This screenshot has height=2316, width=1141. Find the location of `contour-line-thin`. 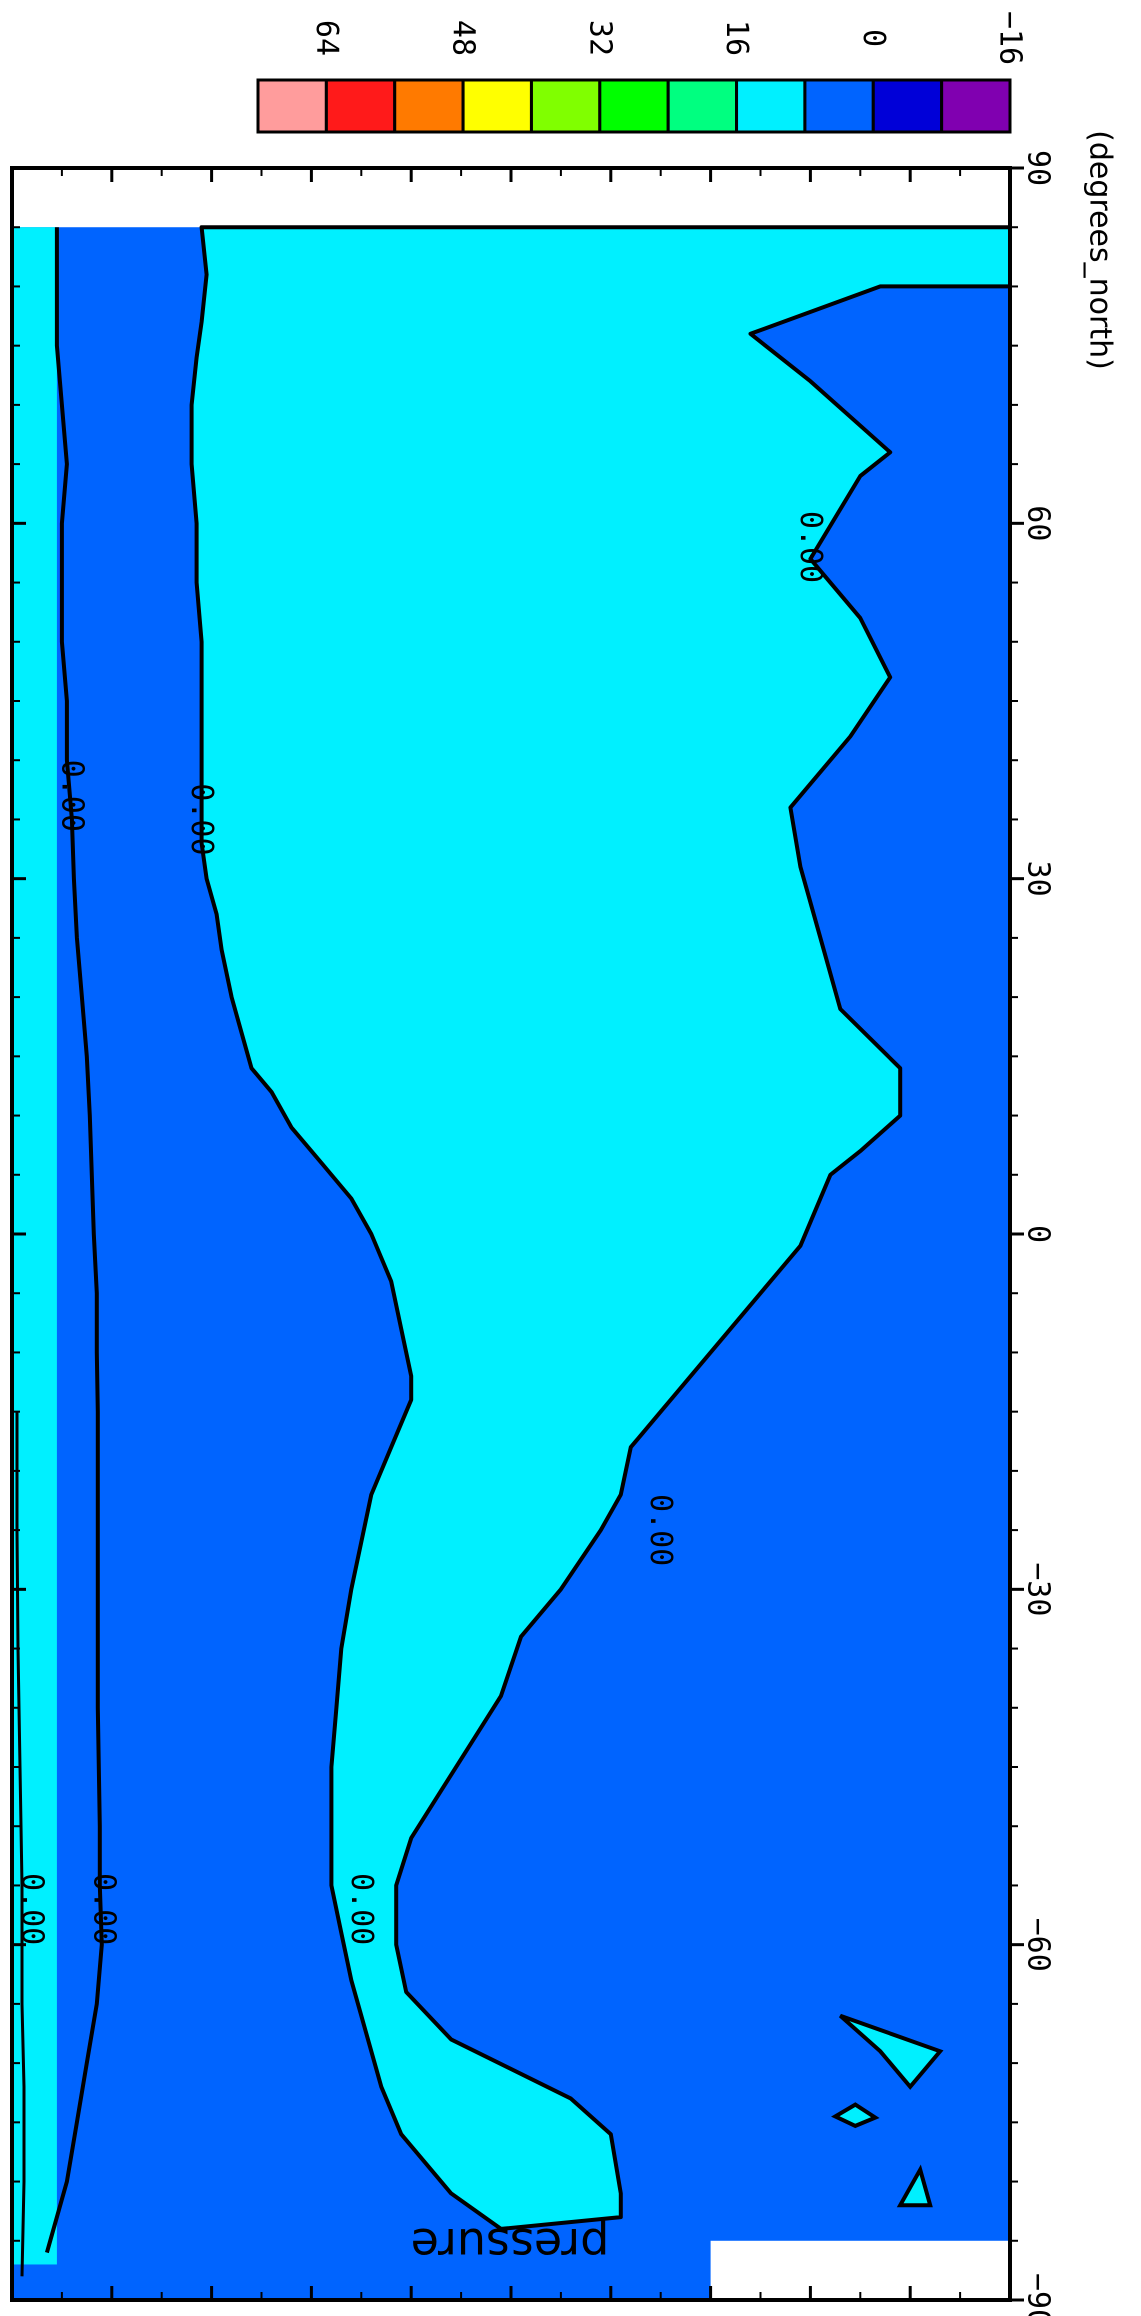

contour-line-thin is located at coordinates (20, 1844).